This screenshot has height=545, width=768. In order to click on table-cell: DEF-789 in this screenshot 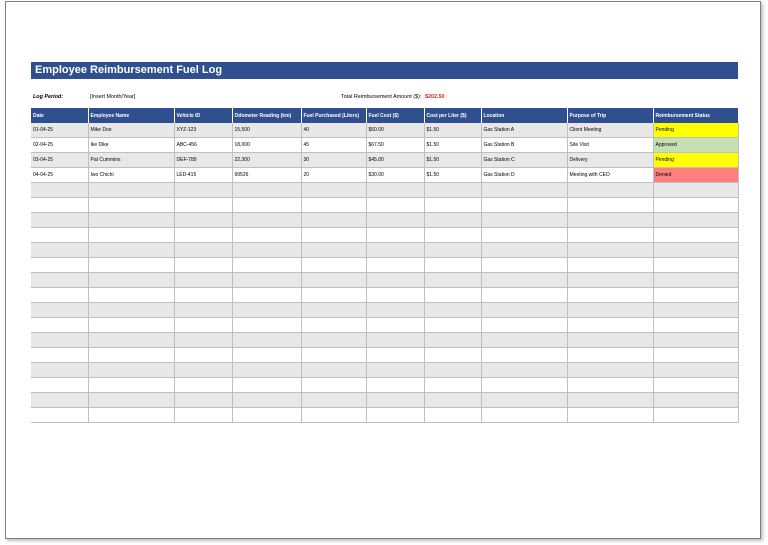, I will do `click(203, 160)`.